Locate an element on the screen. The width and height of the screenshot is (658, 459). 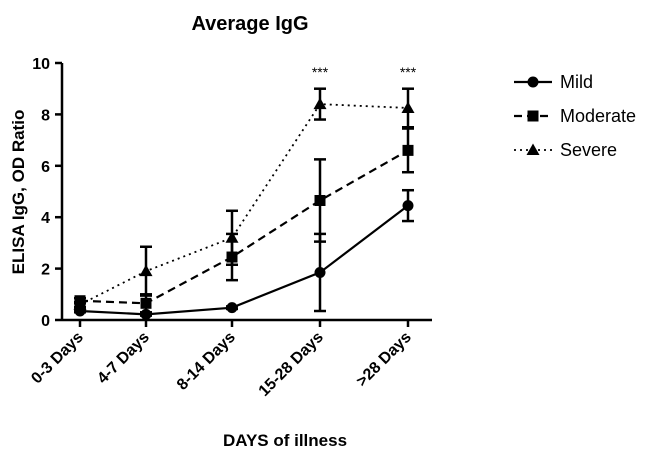
x-tick-label: >28 Days is located at coordinates (383, 359).